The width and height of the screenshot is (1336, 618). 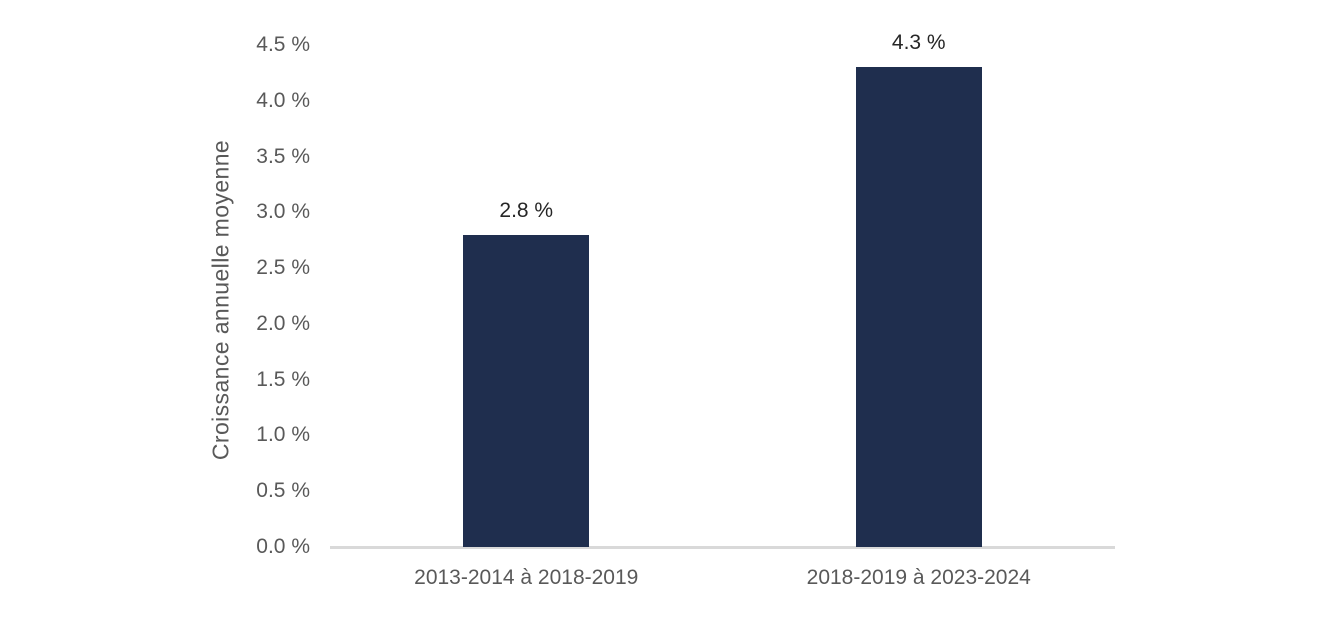 What do you see at coordinates (283, 323) in the screenshot?
I see `y-tick-label: 2.0 %` at bounding box center [283, 323].